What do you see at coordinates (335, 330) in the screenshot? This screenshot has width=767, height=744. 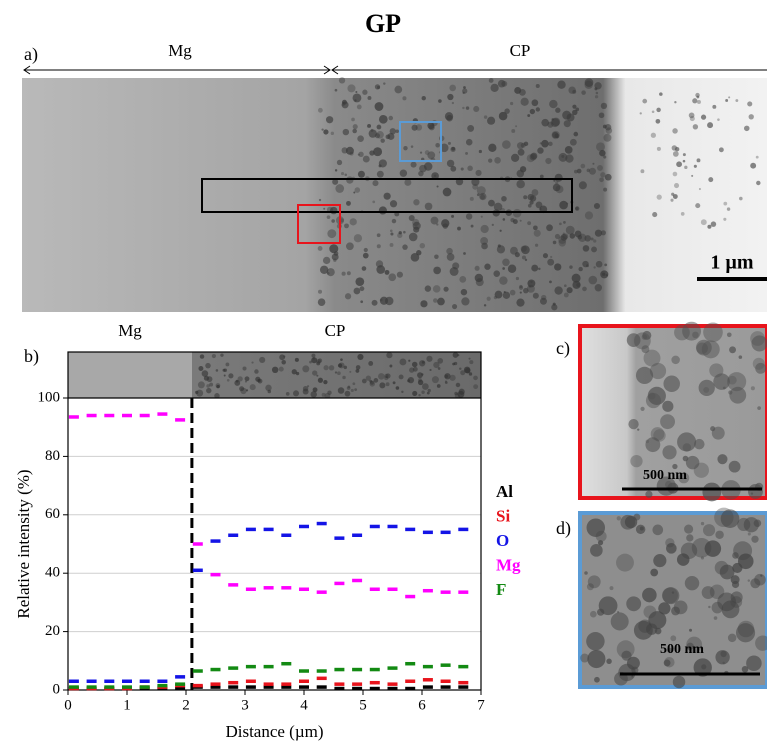 I see `strip-label: CP` at bounding box center [335, 330].